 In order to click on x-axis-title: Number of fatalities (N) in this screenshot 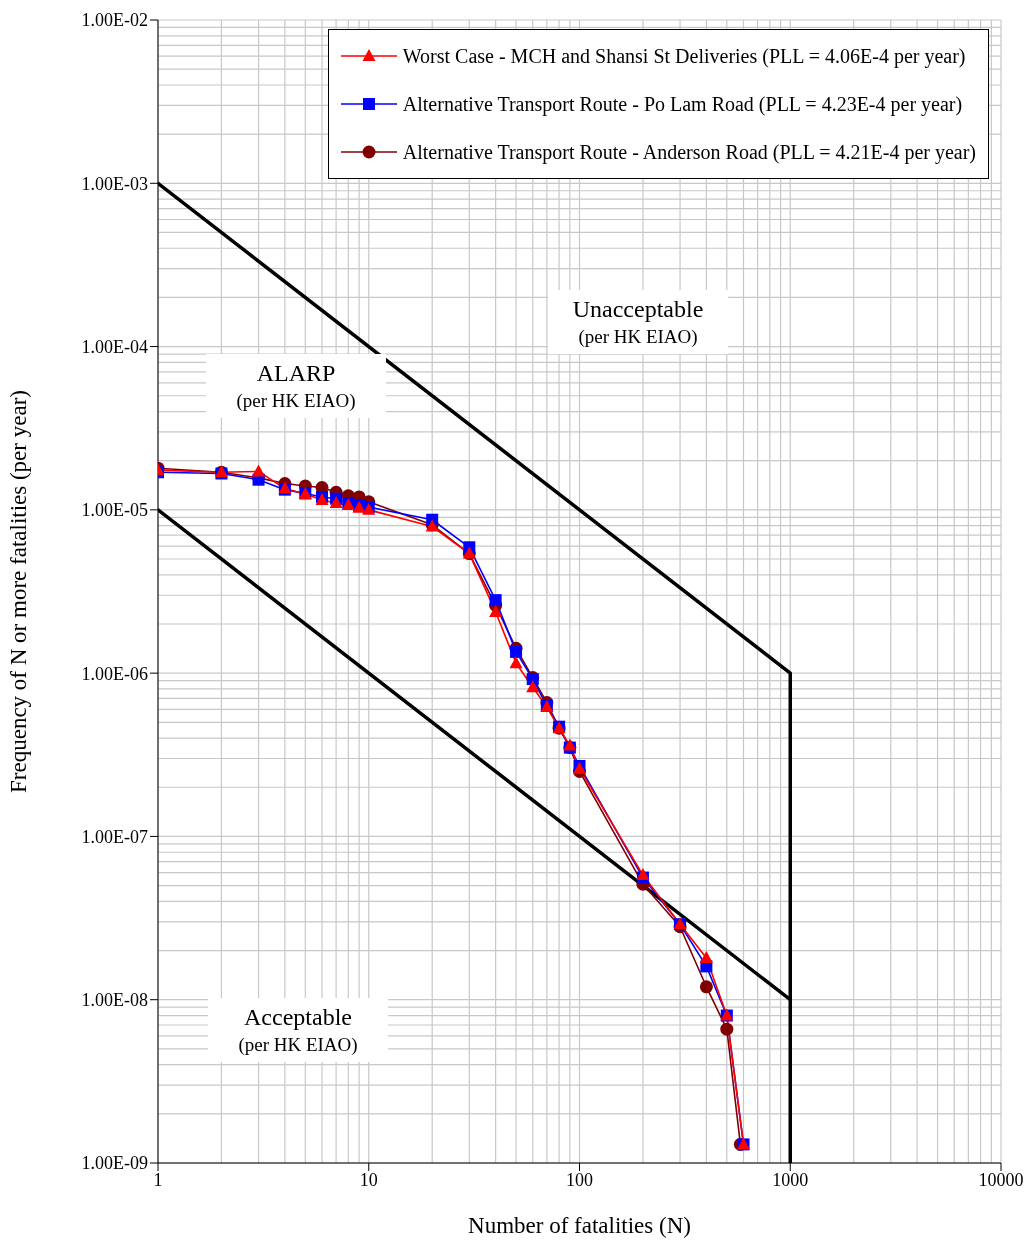, I will do `click(579, 1225)`.